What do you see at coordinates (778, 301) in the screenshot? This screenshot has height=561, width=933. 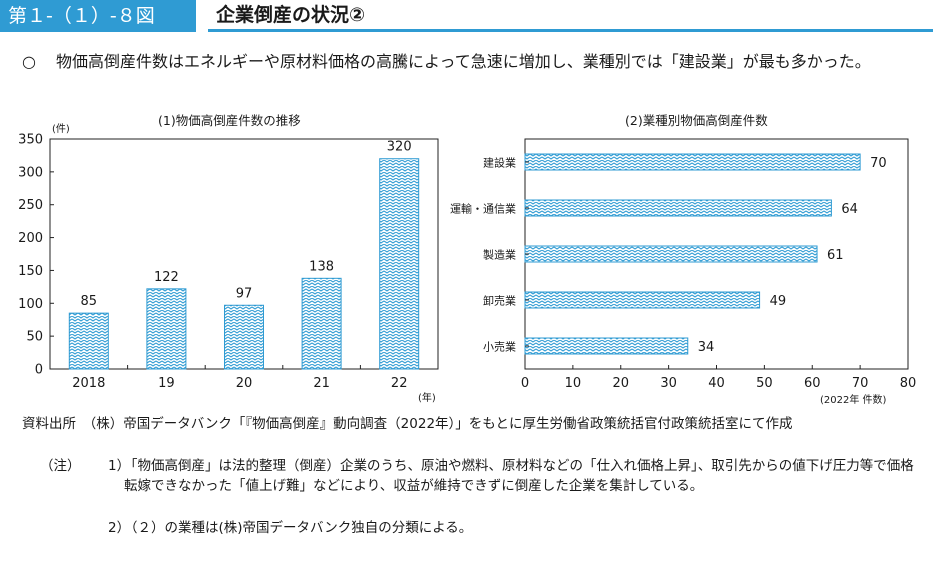 I see `bar-value-label: 49` at bounding box center [778, 301].